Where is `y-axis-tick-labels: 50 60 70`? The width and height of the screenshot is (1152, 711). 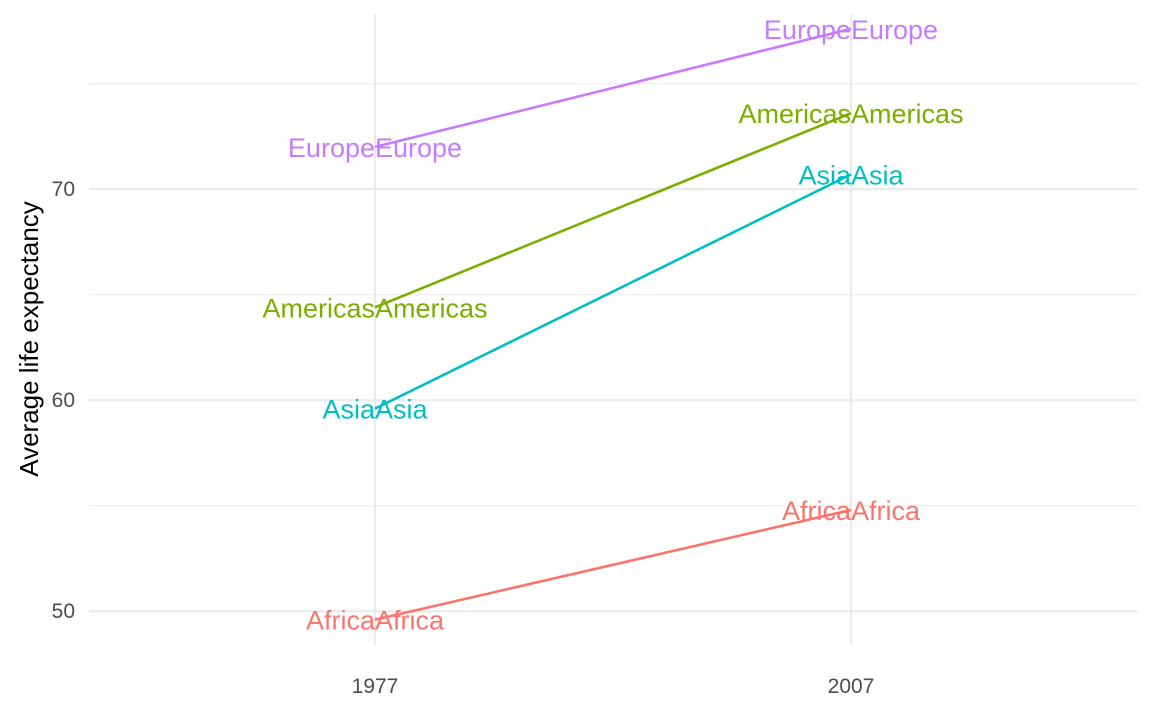 y-axis-tick-labels: 50 60 70 is located at coordinates (63, 400).